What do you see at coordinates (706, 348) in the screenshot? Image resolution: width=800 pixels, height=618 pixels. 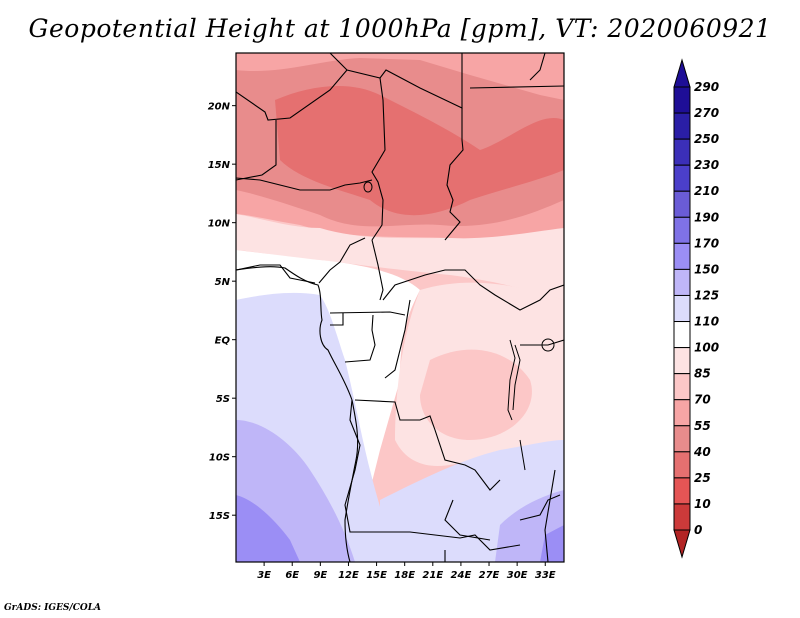 I see `colorbar-label: 100` at bounding box center [706, 348].